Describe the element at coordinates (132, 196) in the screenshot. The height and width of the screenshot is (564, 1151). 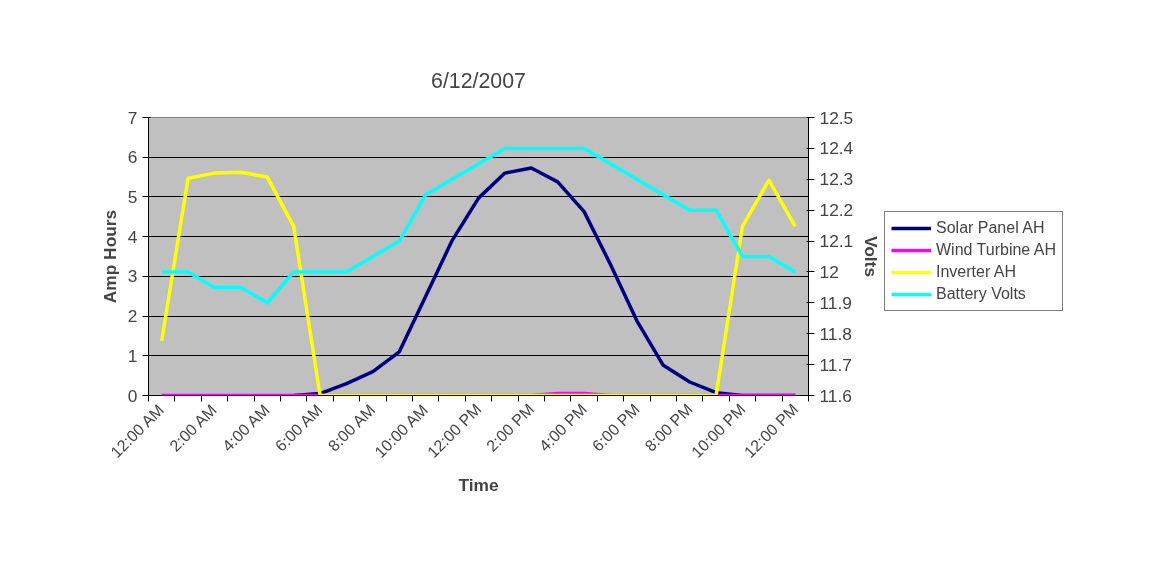
I see `y-tick-label: 5` at that location.